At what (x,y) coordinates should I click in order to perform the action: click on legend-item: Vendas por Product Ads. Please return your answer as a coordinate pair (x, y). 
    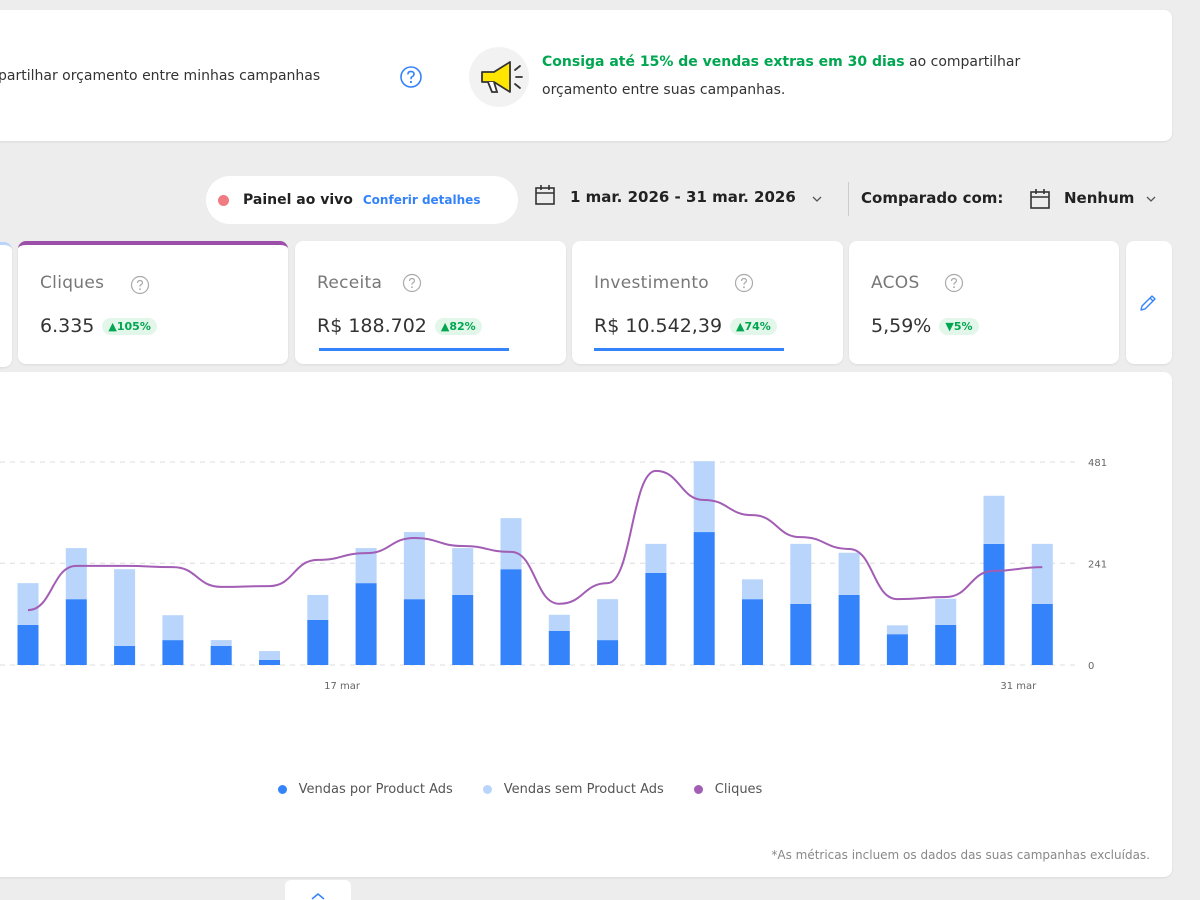
    Looking at the image, I should click on (365, 789).